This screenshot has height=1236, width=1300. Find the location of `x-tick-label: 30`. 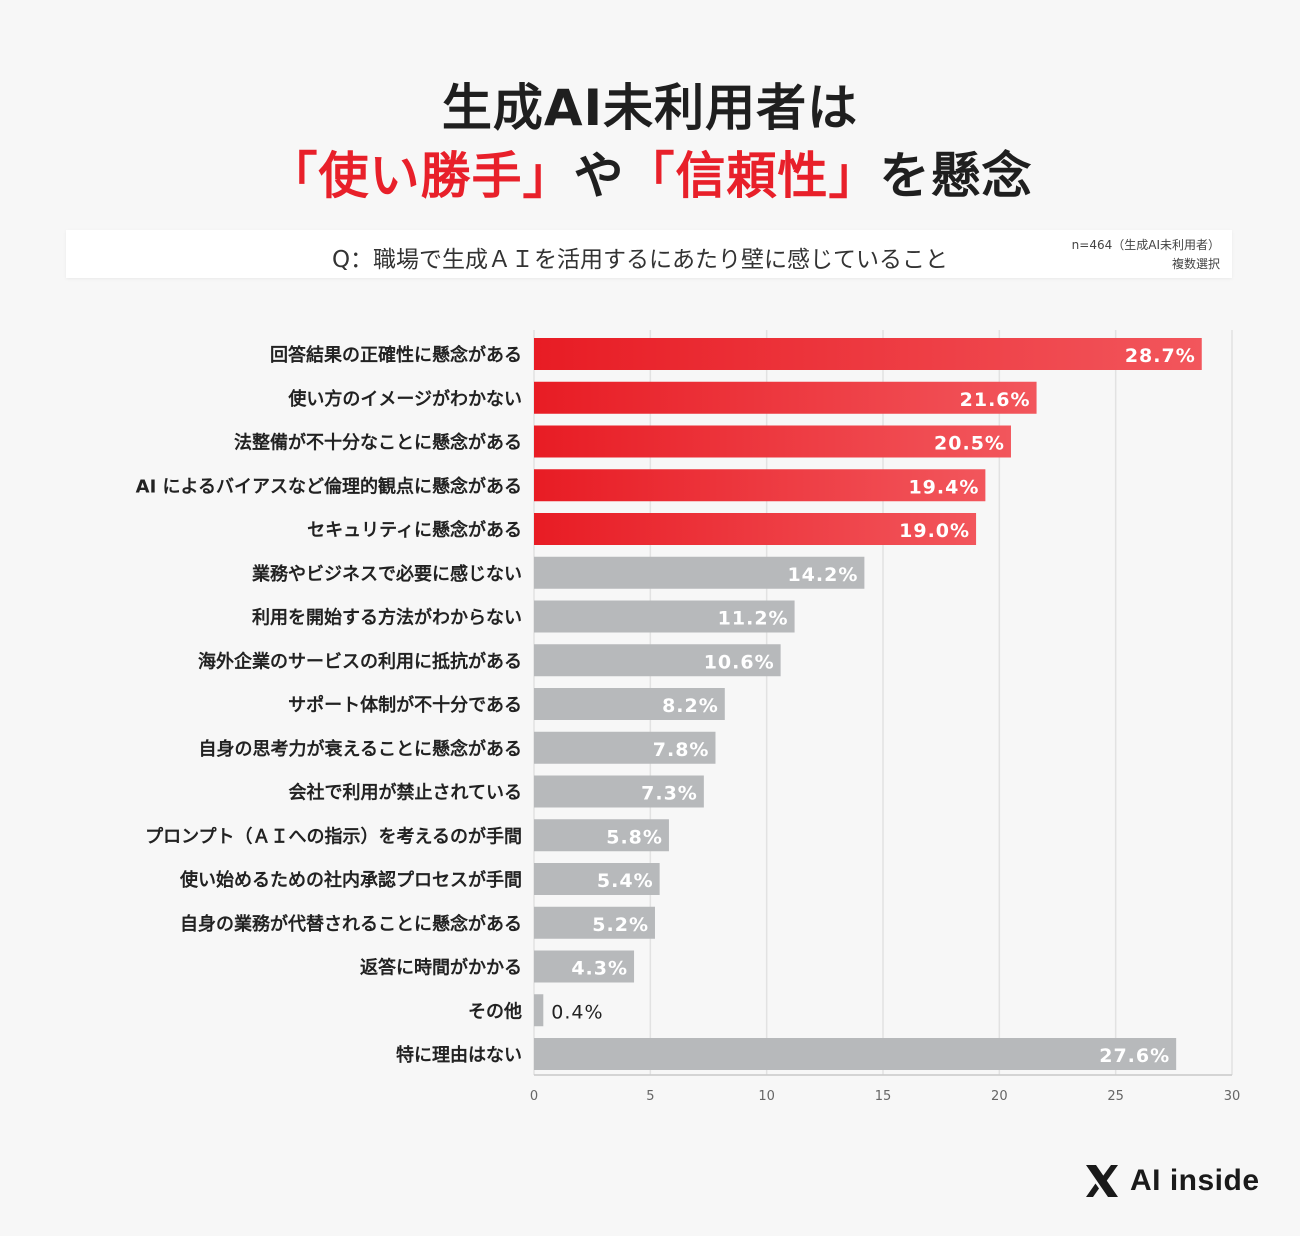

x-tick-label: 30 is located at coordinates (1232, 1096).